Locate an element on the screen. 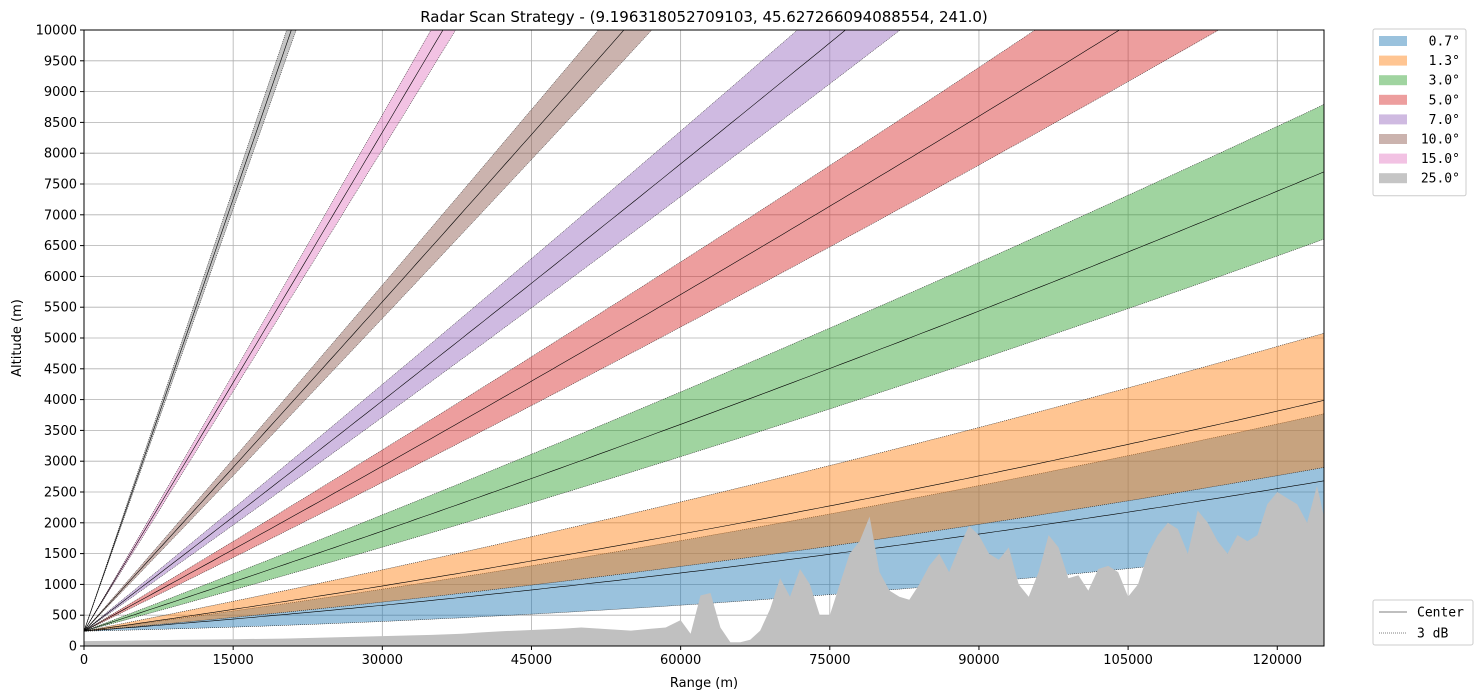  y-tick-label: 7000 is located at coordinates (60, 215).